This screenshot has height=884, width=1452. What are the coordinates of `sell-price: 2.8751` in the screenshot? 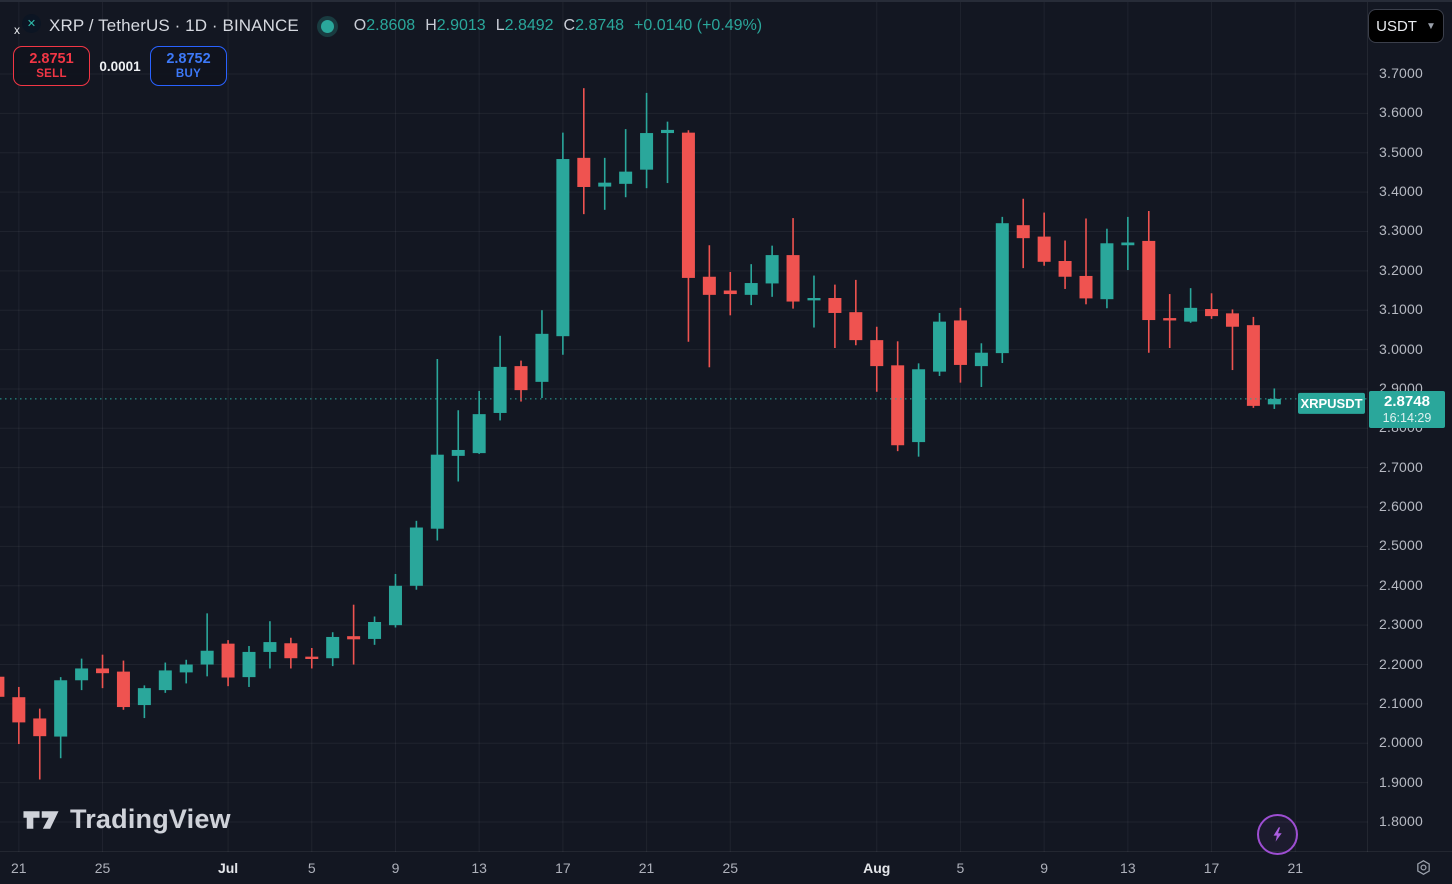 It's located at (51, 59).